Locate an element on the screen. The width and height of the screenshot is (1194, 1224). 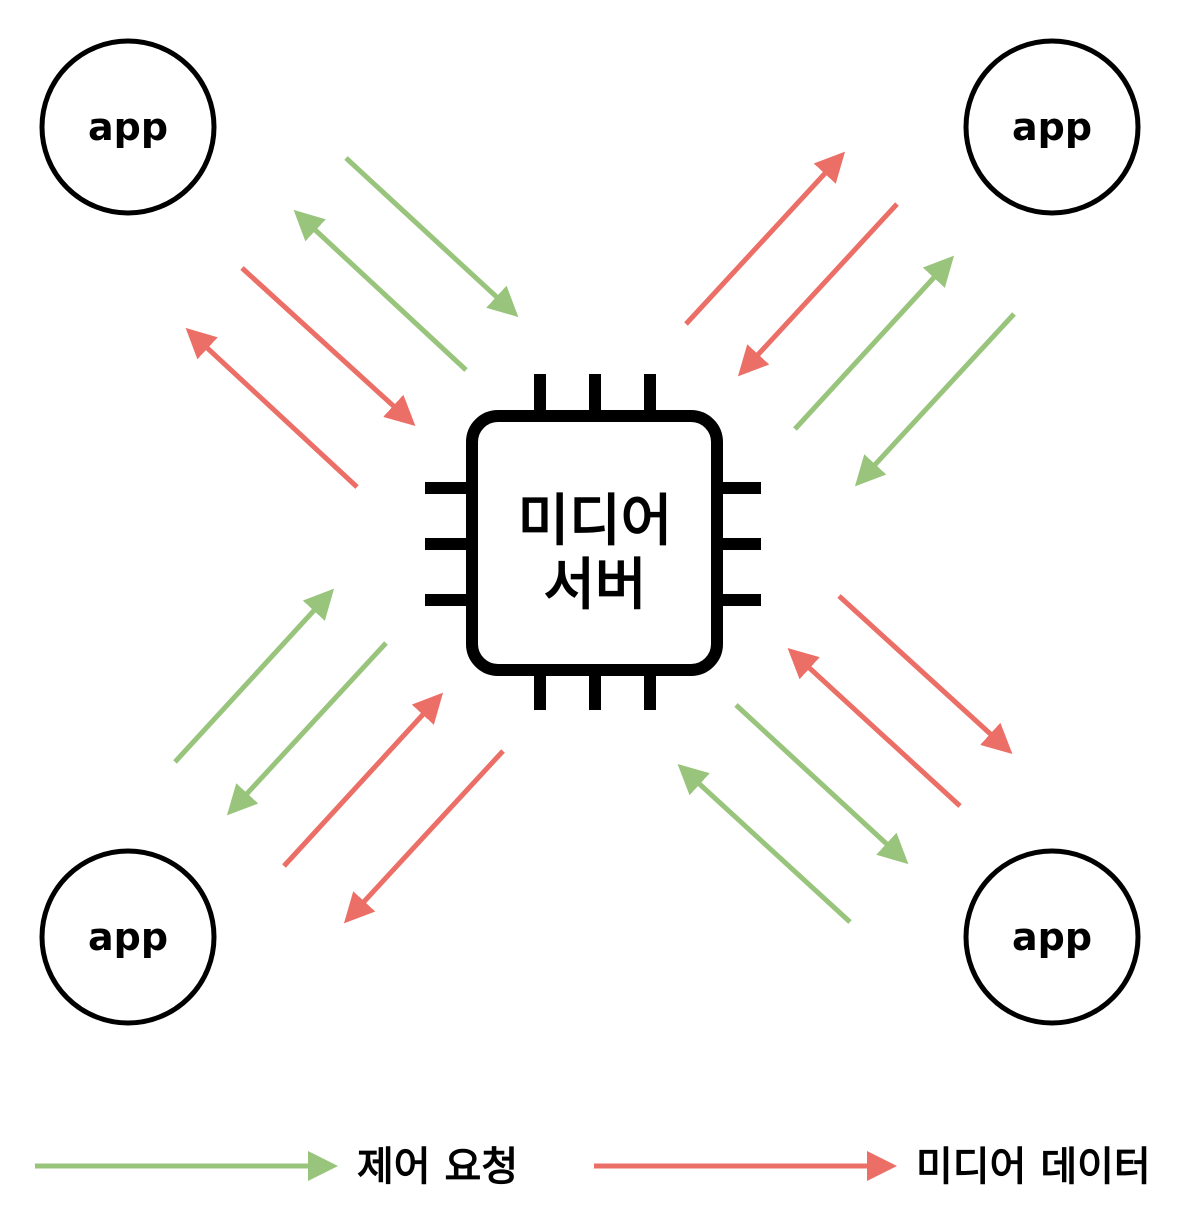
app-node-bottom-right: app is located at coordinates (1052, 937).